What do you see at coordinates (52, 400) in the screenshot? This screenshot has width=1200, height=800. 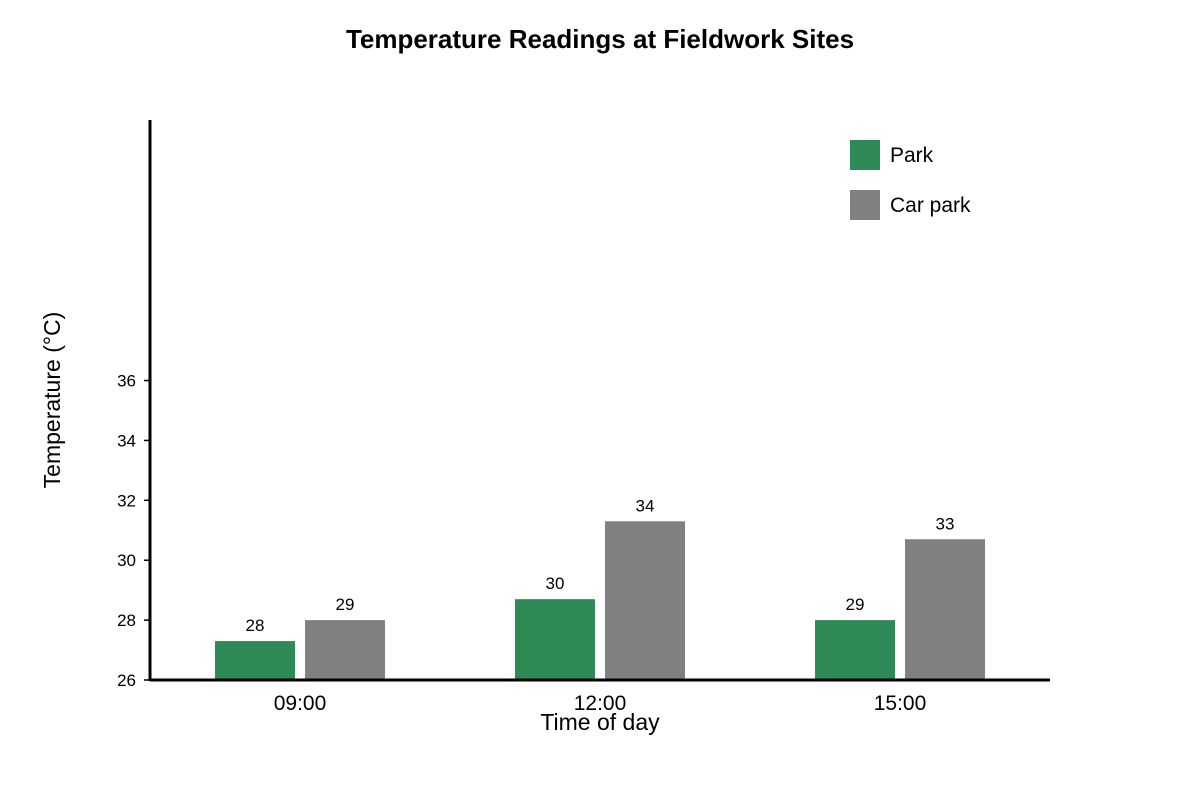 I see `y-axis-title: Temperature (°C)` at bounding box center [52, 400].